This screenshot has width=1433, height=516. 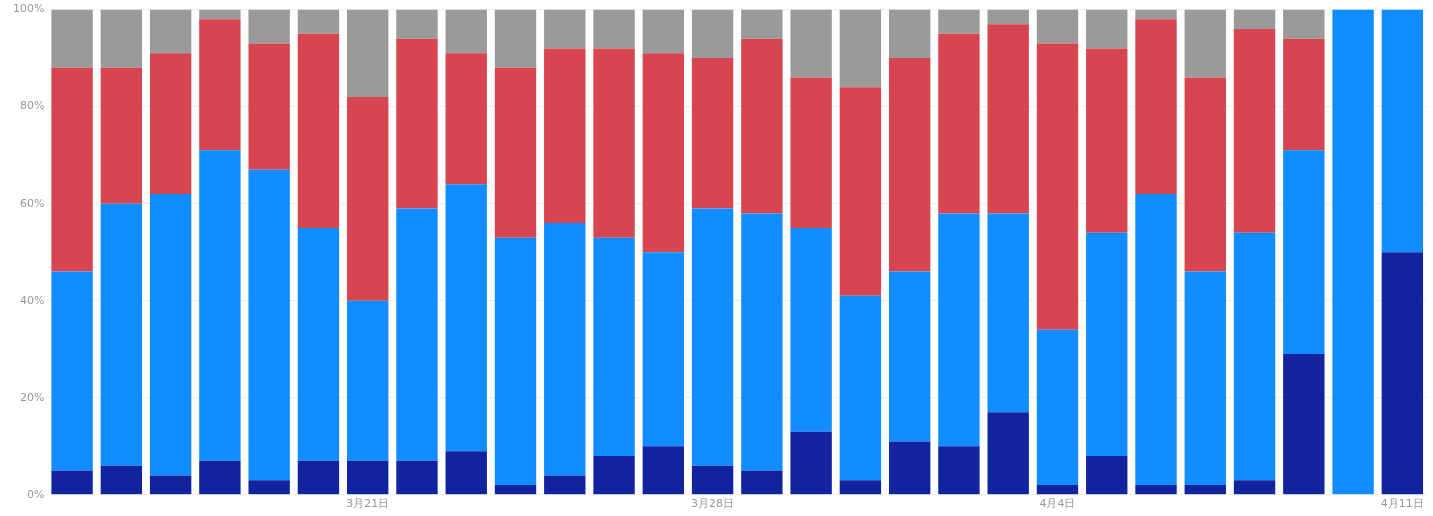 What do you see at coordinates (28, 9) in the screenshot?
I see `y-tick-label: 100%` at bounding box center [28, 9].